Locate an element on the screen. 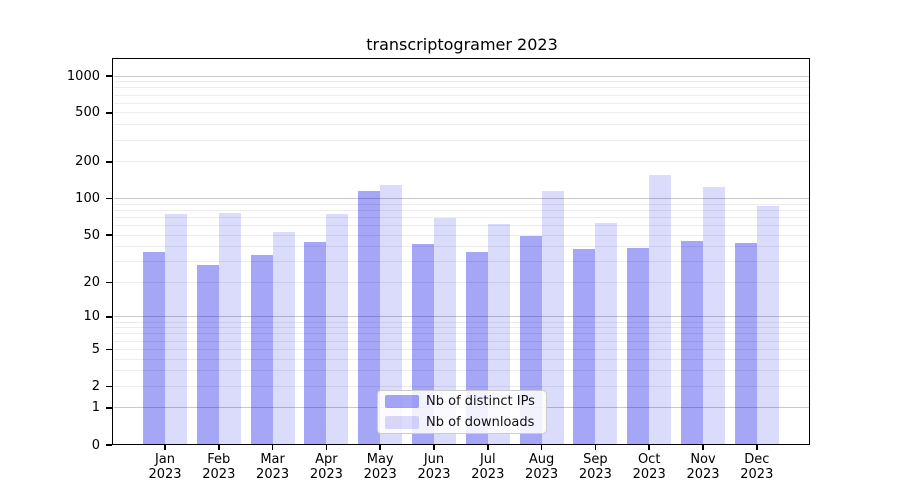  x-label-jan: Jan 2023 is located at coordinates (165, 467).